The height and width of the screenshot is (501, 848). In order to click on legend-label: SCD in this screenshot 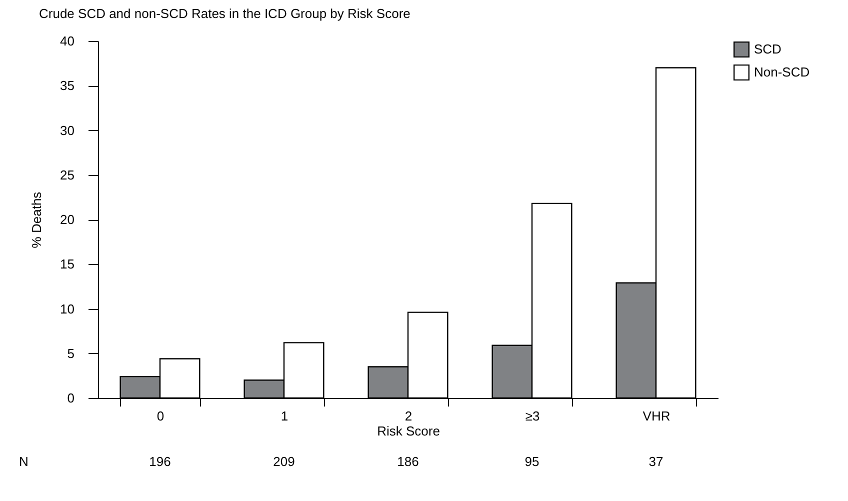, I will do `click(768, 49)`.